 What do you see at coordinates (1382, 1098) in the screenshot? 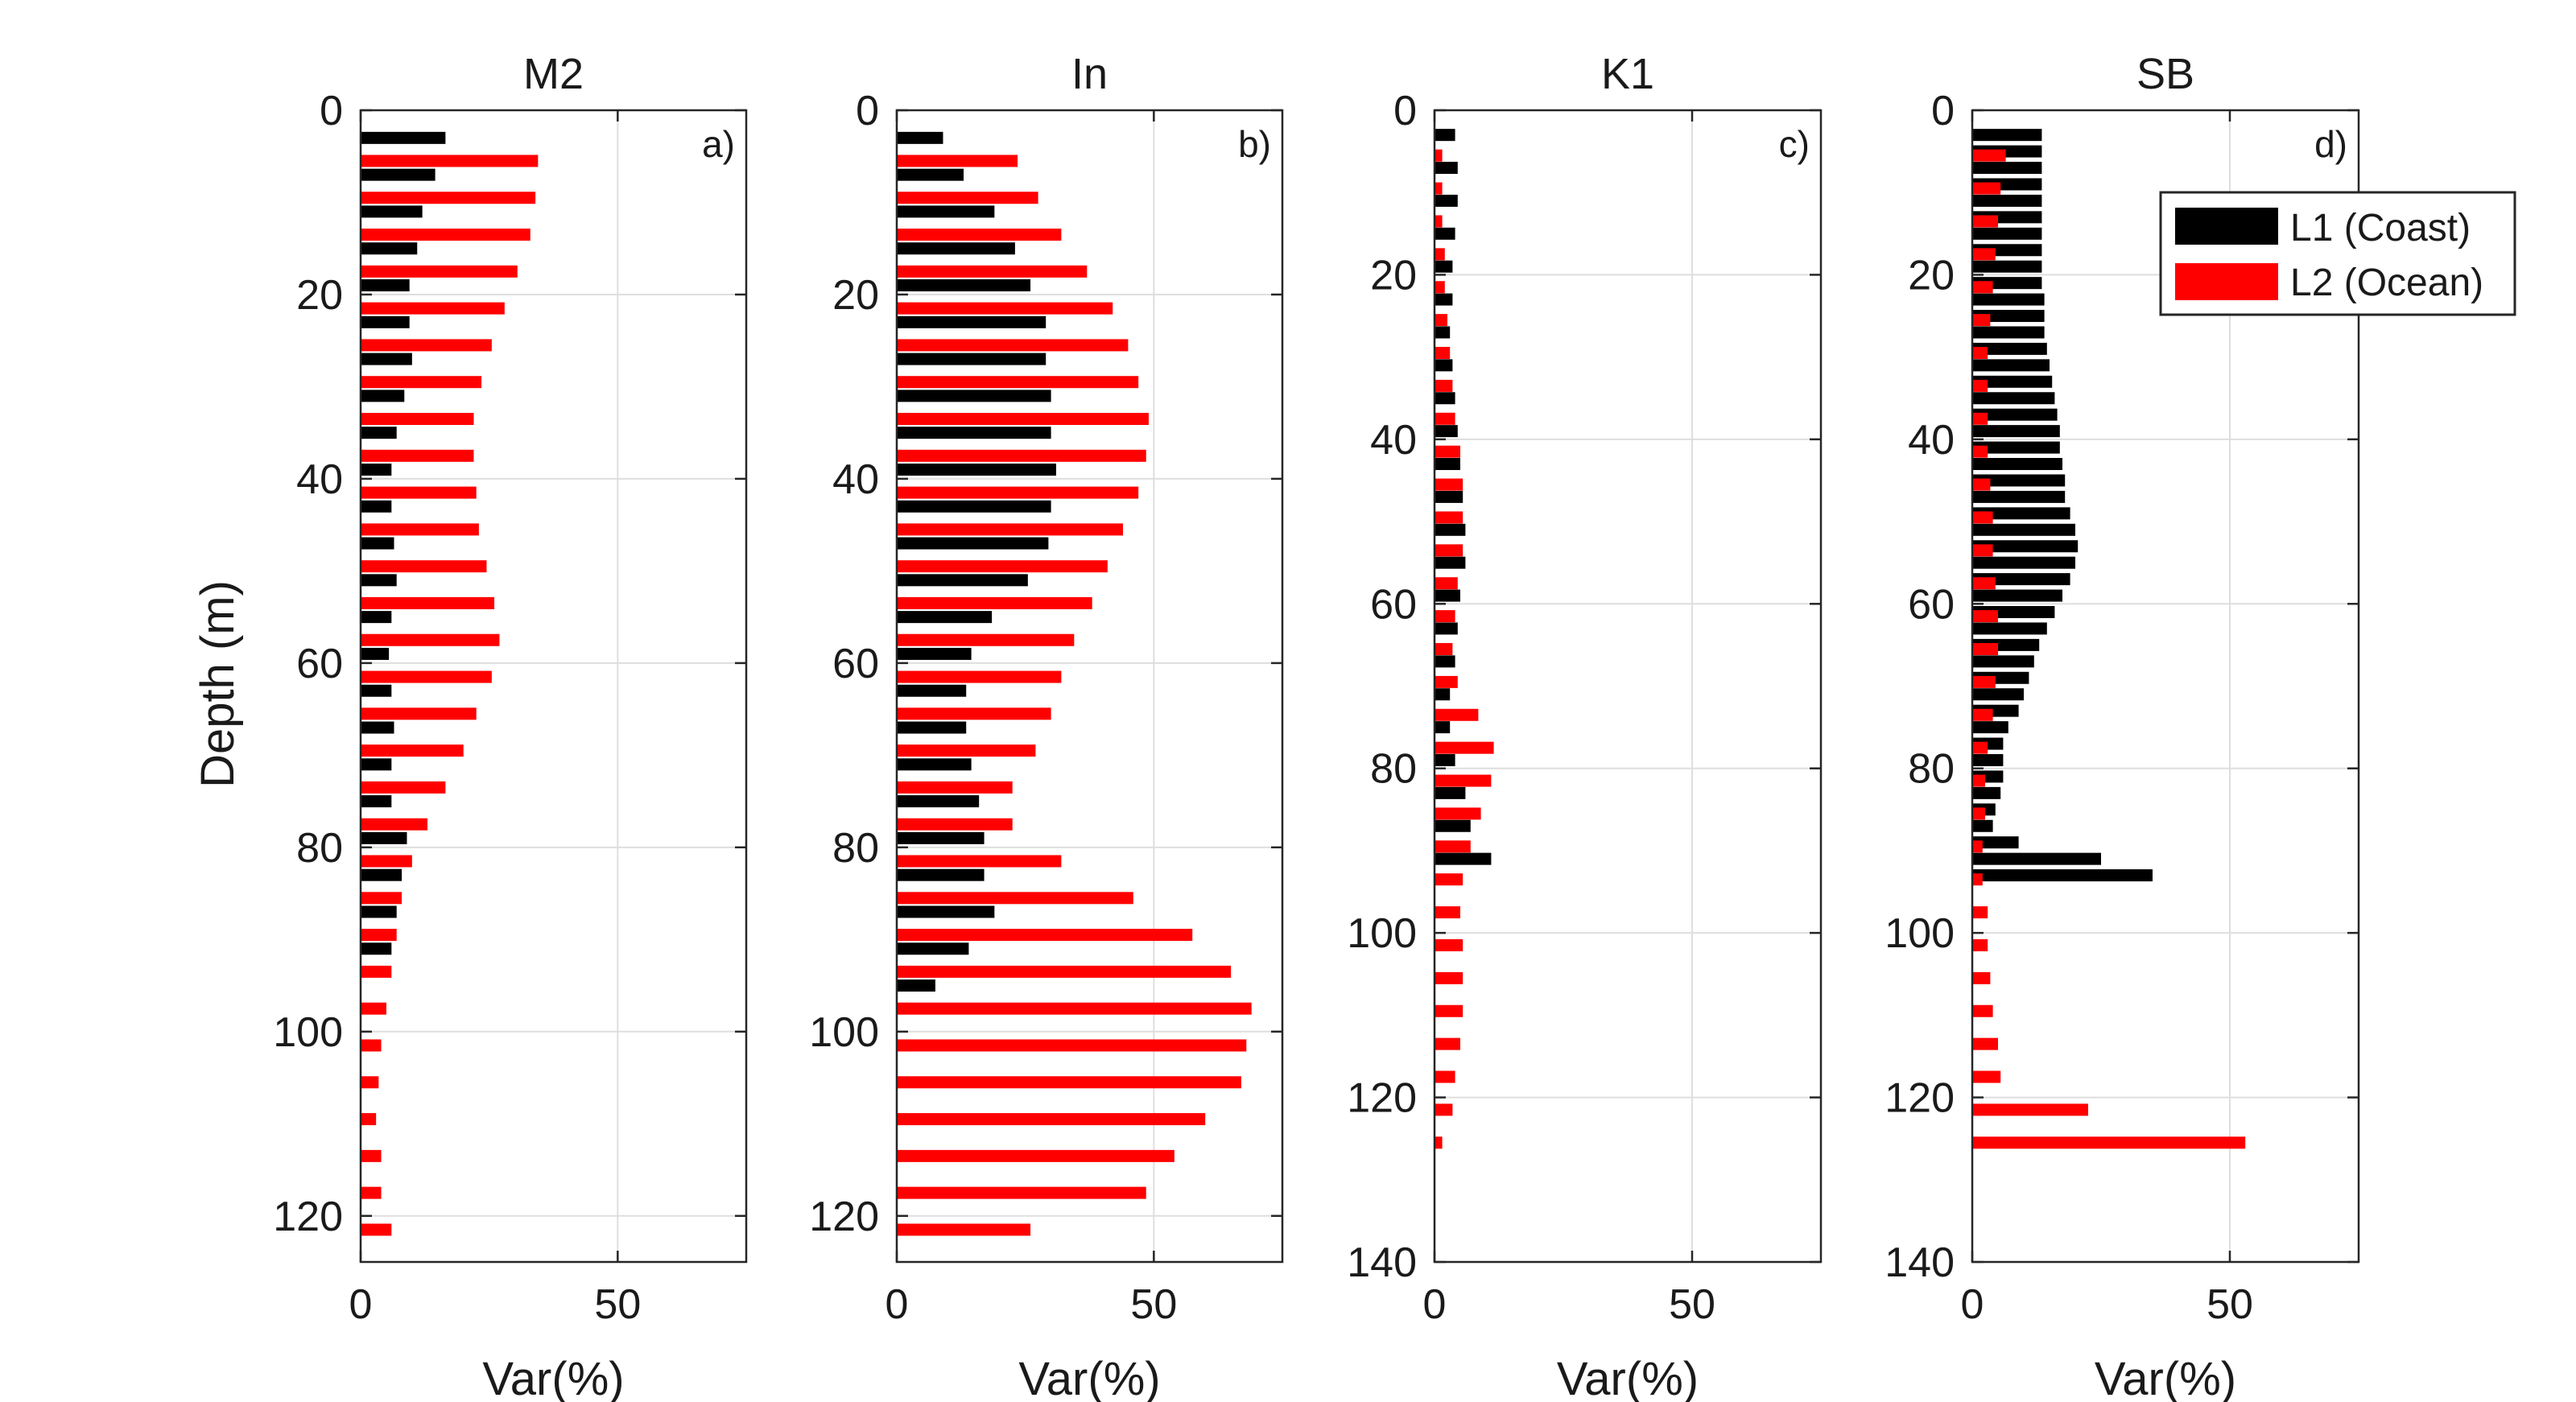
I see `y-tick-label: 120` at bounding box center [1382, 1098].